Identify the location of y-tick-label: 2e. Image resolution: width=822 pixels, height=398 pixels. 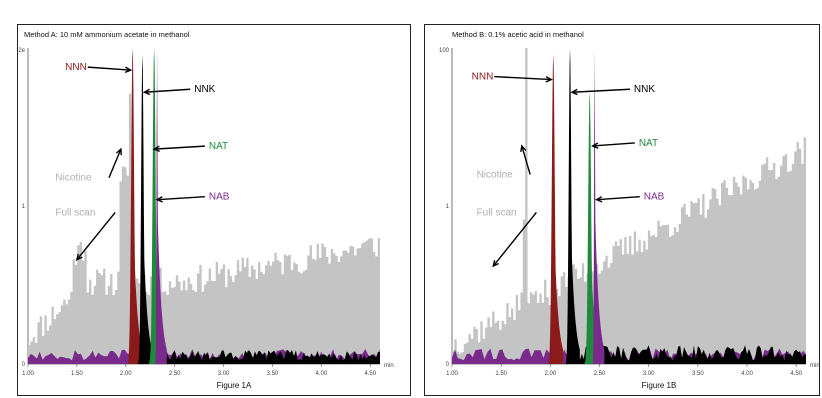
(21, 51).